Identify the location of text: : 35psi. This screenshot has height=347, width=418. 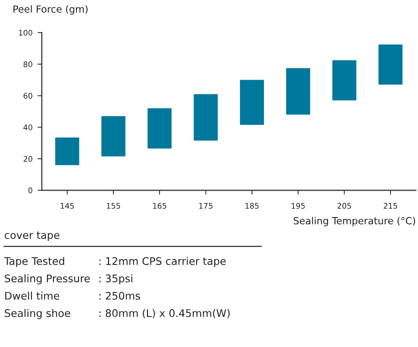
(115, 279).